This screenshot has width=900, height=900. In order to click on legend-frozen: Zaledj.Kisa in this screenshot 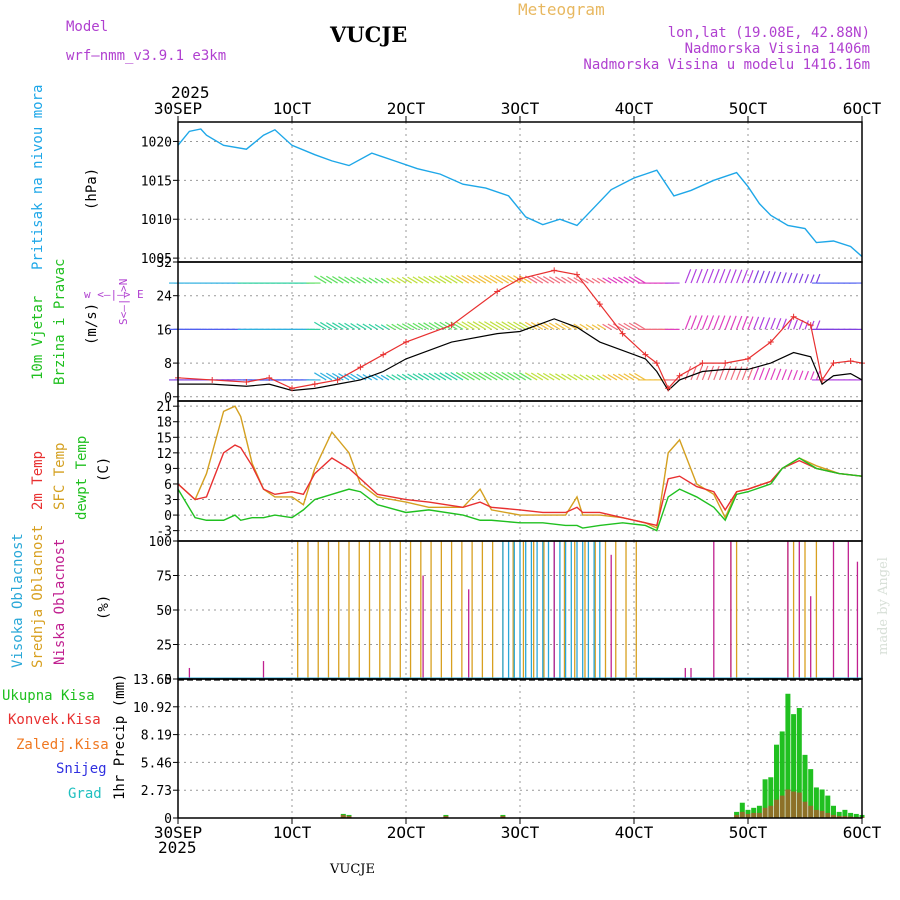, I will do `click(62, 745)`.